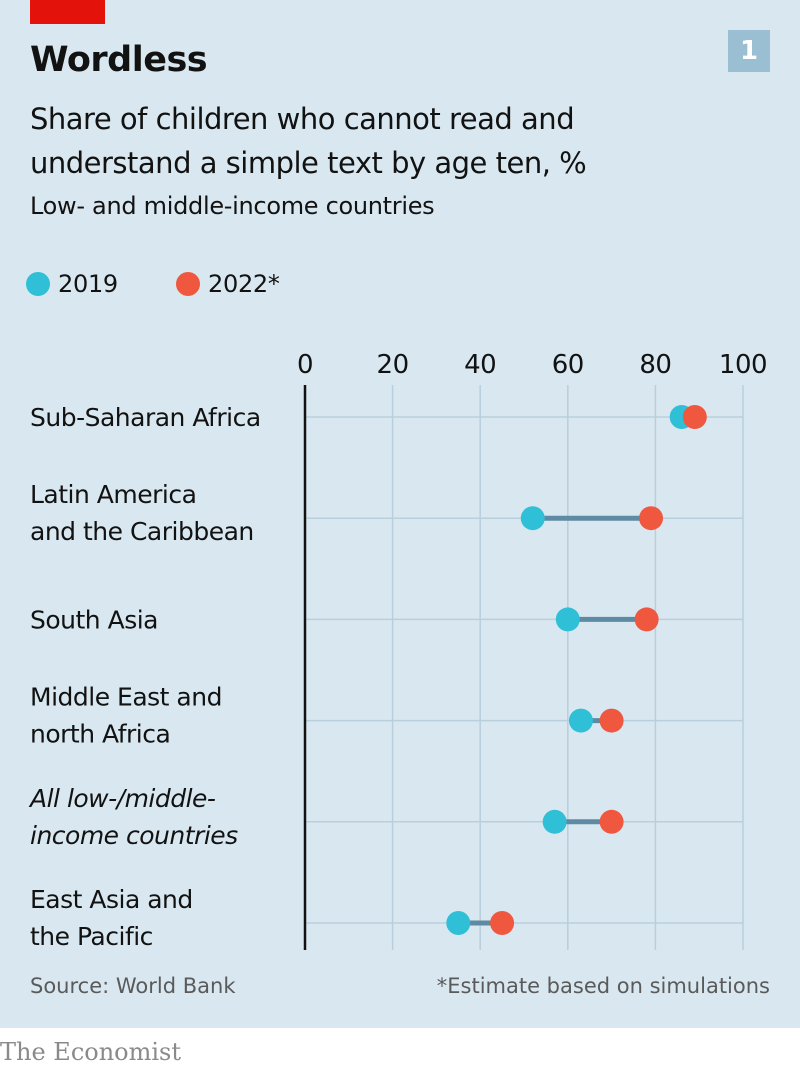  What do you see at coordinates (142, 531) in the screenshot?
I see `category-label-line: and the Caribbean` at bounding box center [142, 531].